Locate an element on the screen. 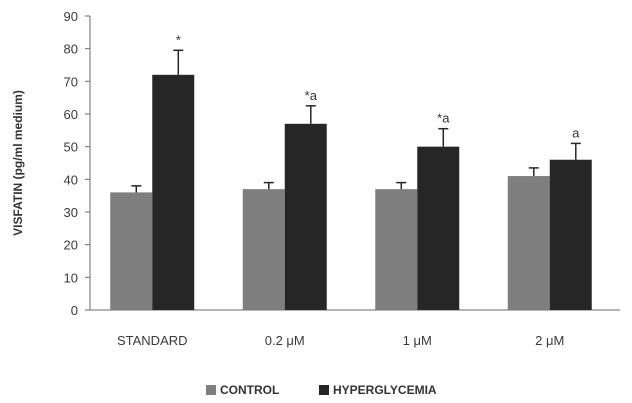 This screenshot has height=403, width=632. legend-label-hyperglycemia: HYPERGLYCEMIA is located at coordinates (385, 390).